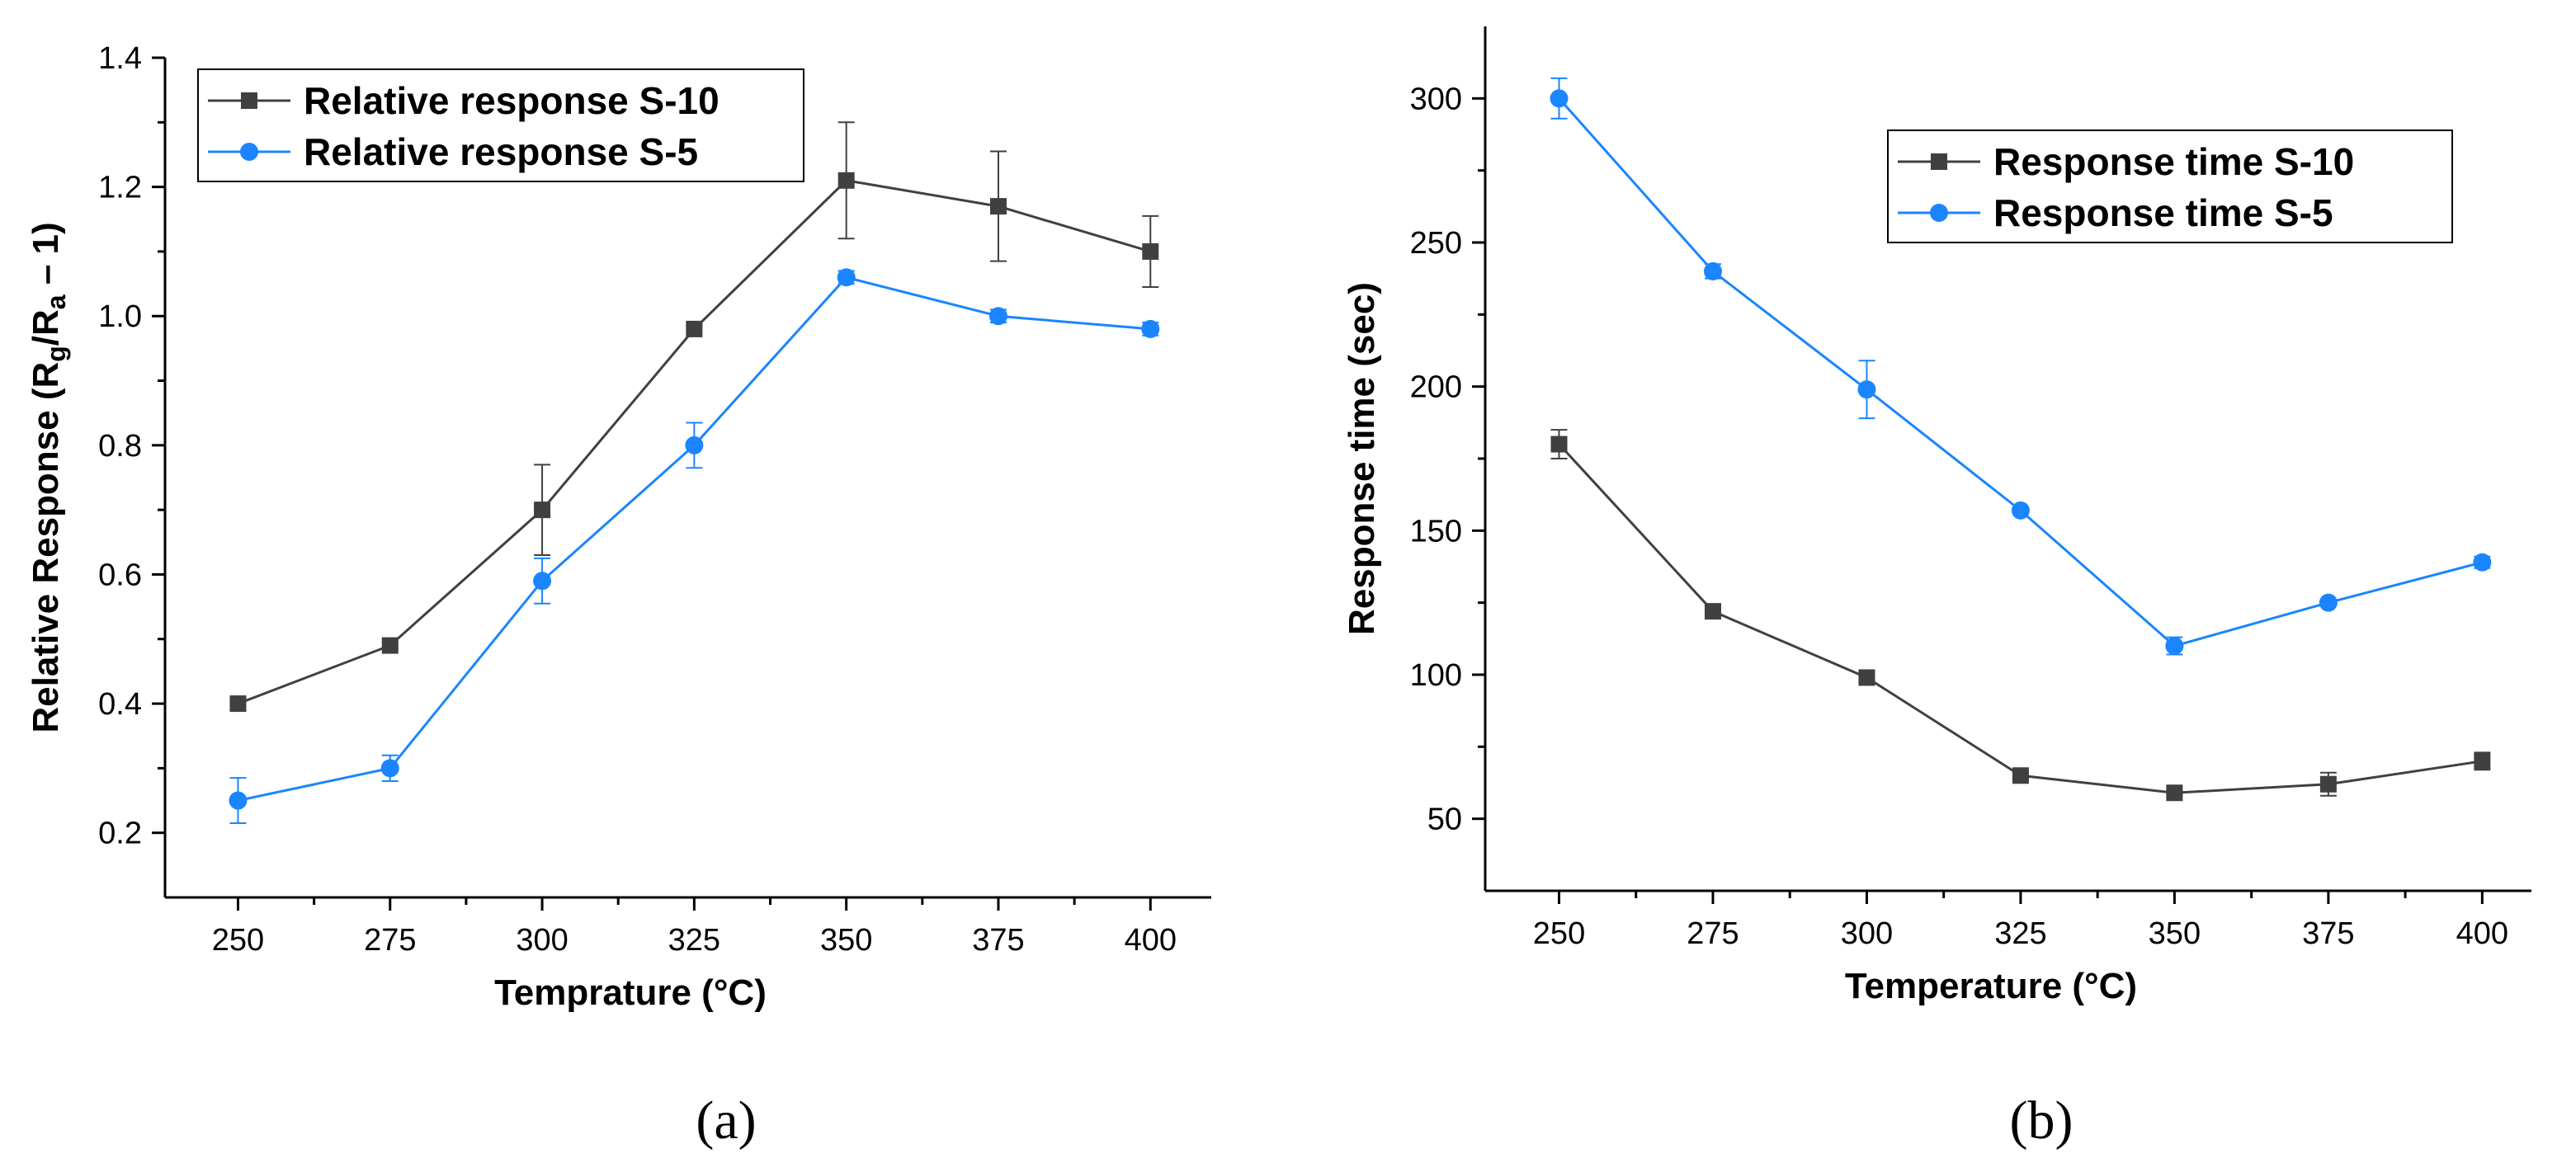 The width and height of the screenshot is (2576, 1163). Describe the element at coordinates (2173, 161) in the screenshot. I see `legend-label-s10-b: Response time S-10` at that location.